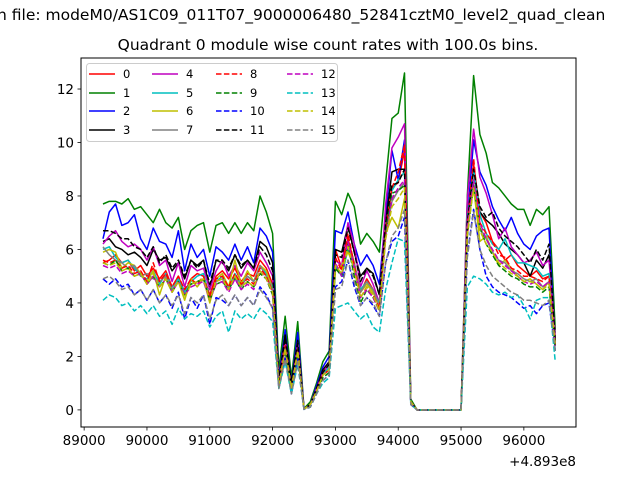 This screenshot has width=640, height=480. I want to click on x-tick-label: 96000, so click(523, 441).